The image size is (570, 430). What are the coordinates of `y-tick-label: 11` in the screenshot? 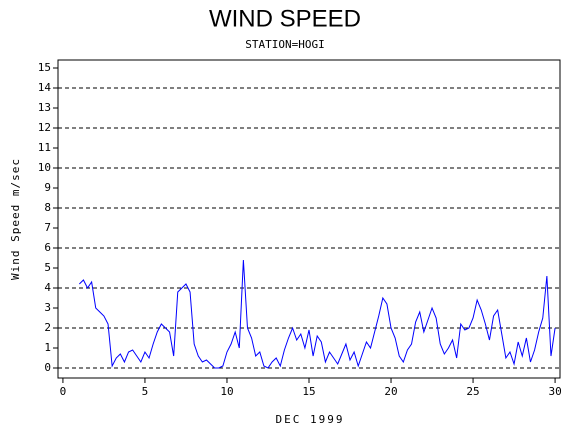 It's located at (44, 147).